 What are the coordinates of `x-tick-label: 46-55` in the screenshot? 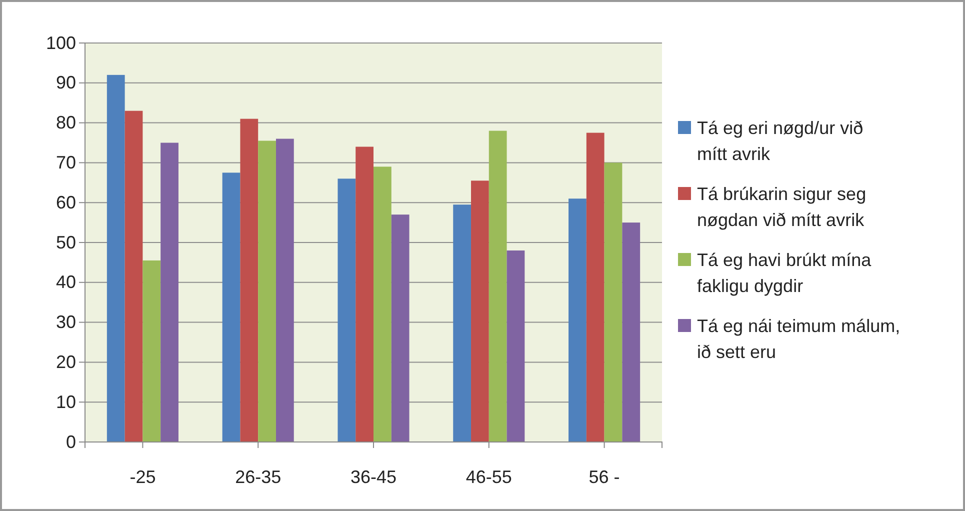 It's located at (489, 476).